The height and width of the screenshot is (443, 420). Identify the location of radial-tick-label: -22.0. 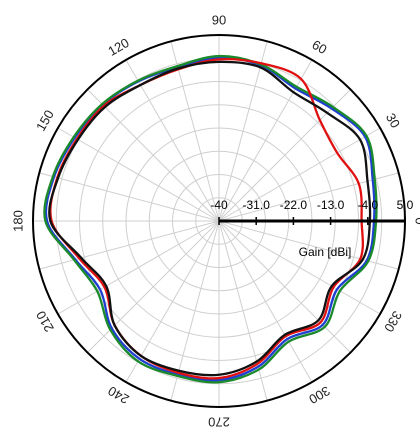
(294, 205).